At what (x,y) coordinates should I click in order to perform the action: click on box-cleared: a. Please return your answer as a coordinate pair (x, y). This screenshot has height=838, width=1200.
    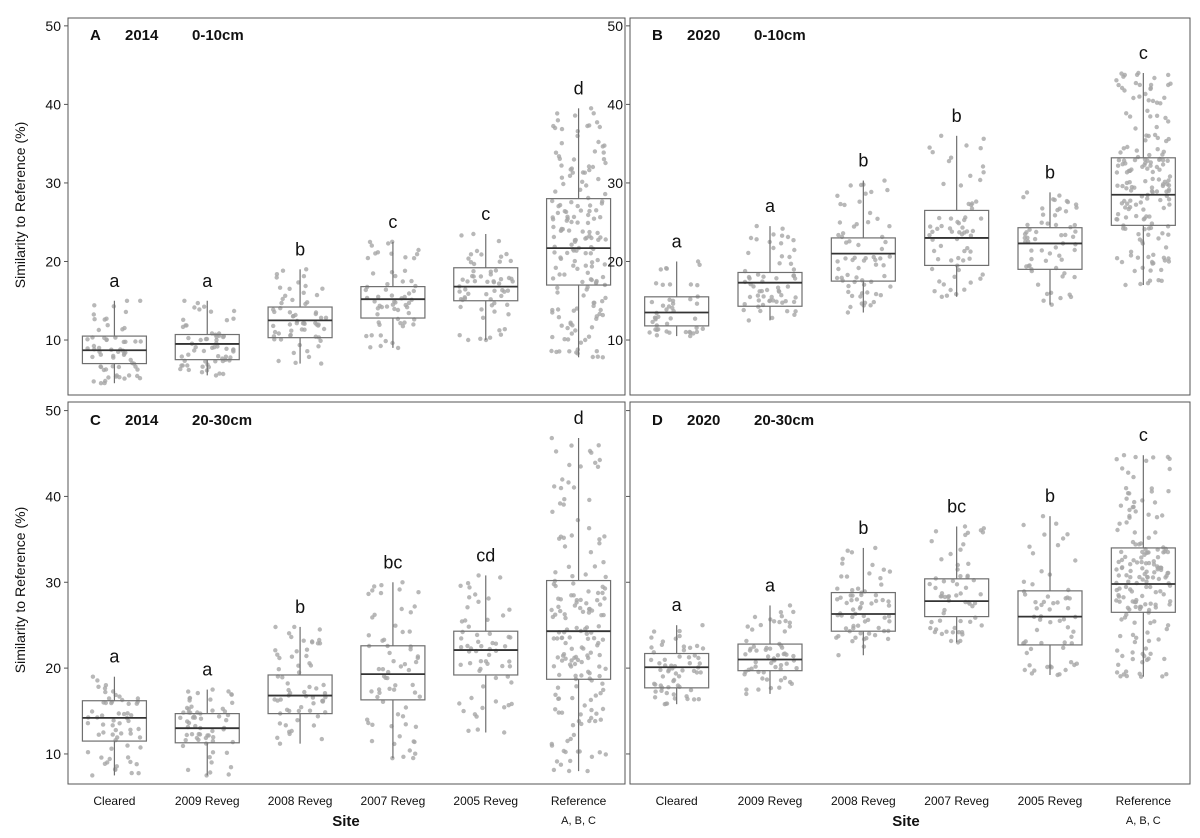
    Looking at the image, I should click on (114, 712).